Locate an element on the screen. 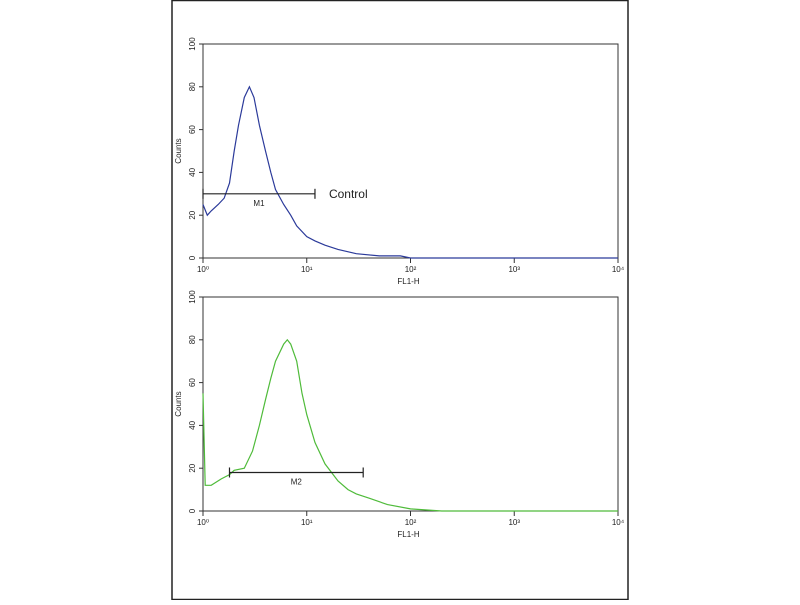 Image resolution: width=800 pixels, height=605 pixels. histogram-line is located at coordinates (410, 172).